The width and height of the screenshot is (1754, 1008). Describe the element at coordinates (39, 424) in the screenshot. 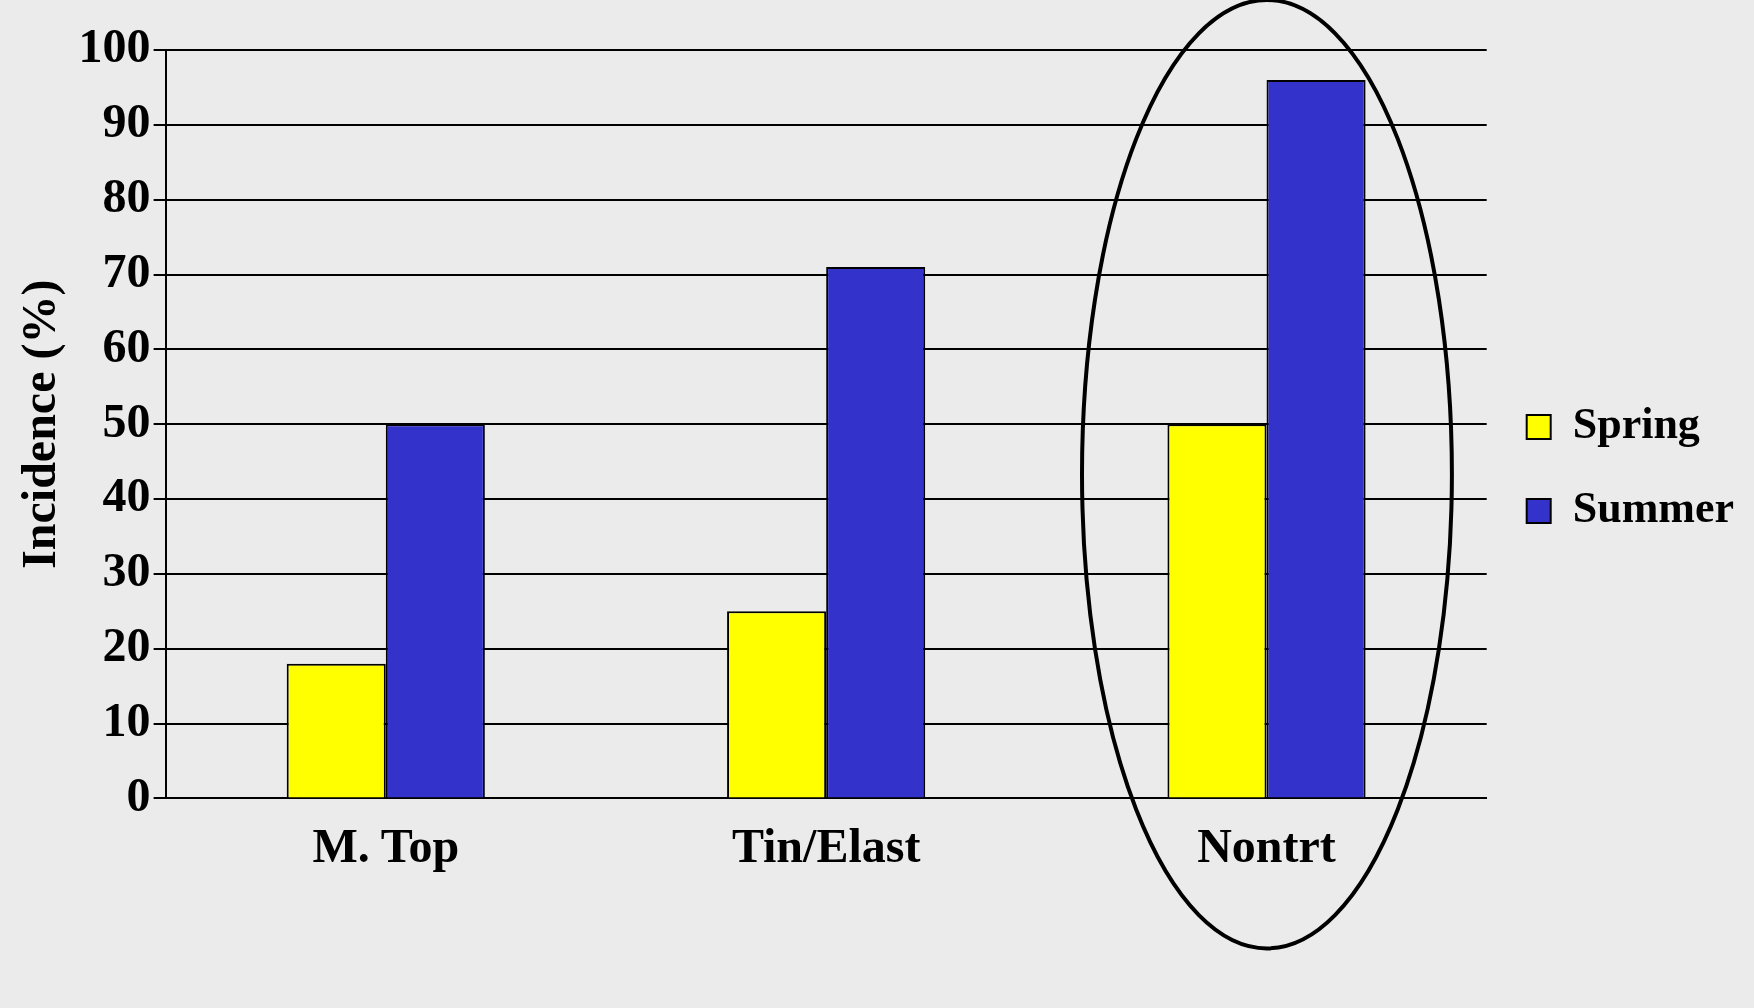

I see `y-axis-title: Incidence (%)` at that location.